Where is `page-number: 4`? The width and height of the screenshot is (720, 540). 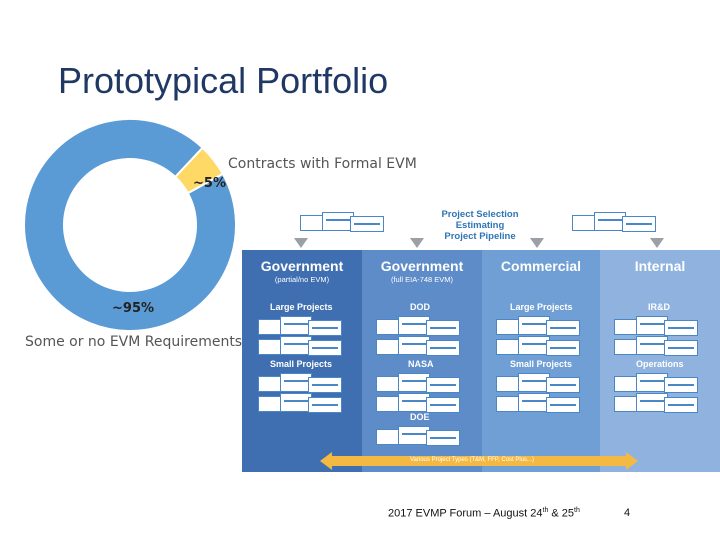
page-number: 4 is located at coordinates (627, 513).